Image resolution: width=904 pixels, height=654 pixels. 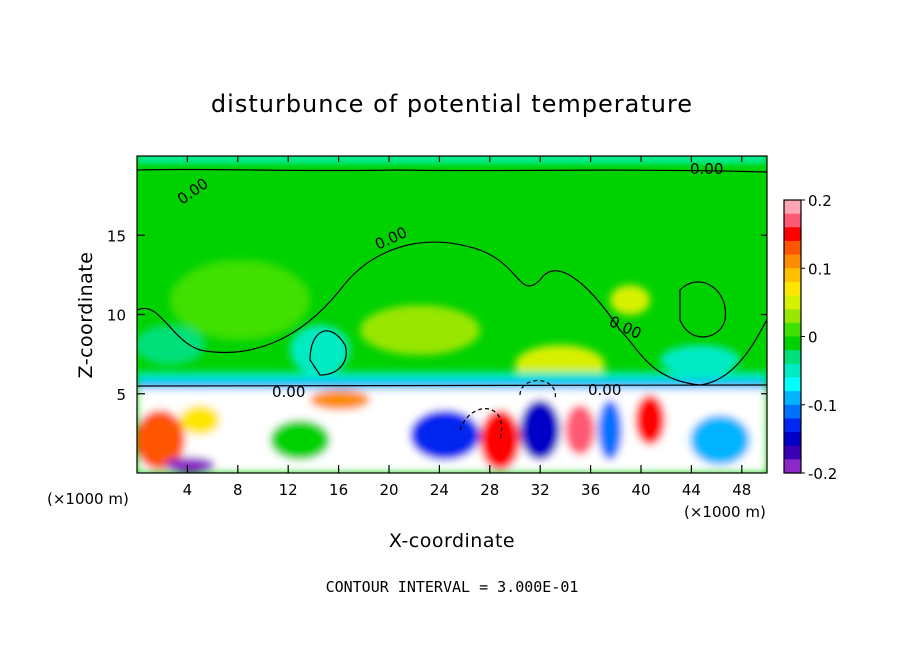 I want to click on y-unit-label: (×1000 m), so click(x=725, y=512).